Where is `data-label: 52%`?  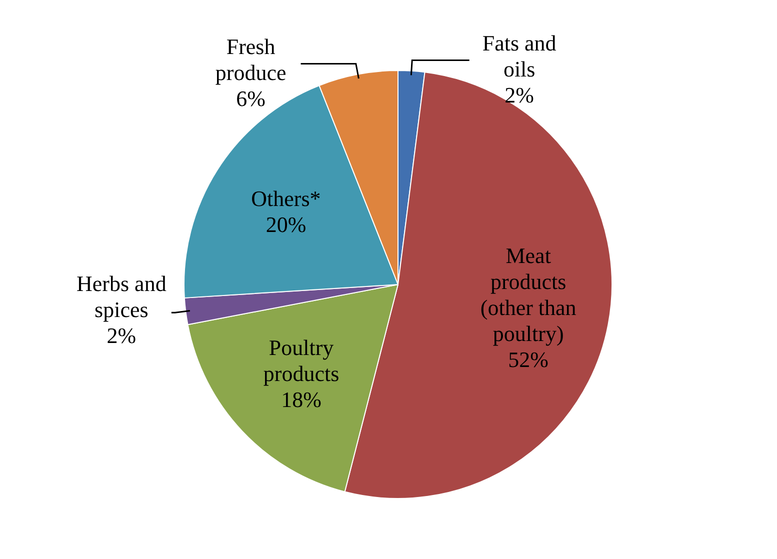
data-label: 52% is located at coordinates (528, 359).